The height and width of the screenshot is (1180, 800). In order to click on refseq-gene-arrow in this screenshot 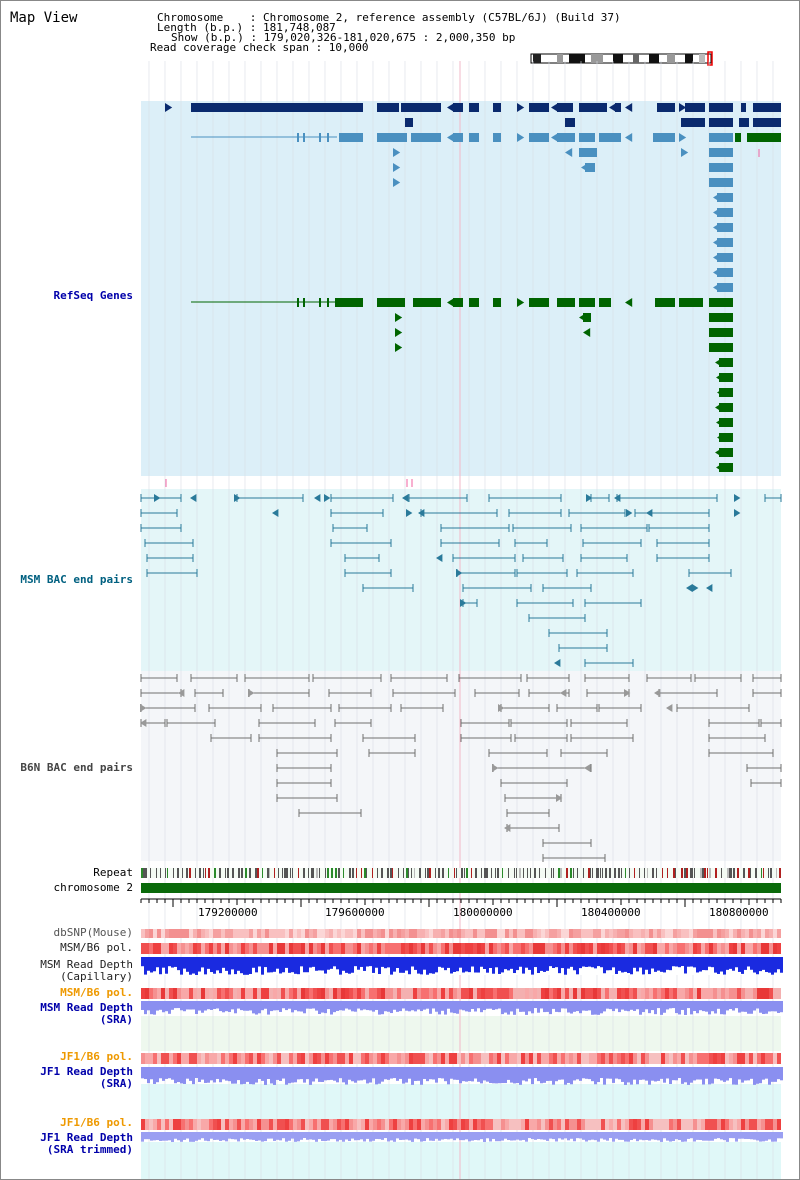, I will do `click(397, 182)`.